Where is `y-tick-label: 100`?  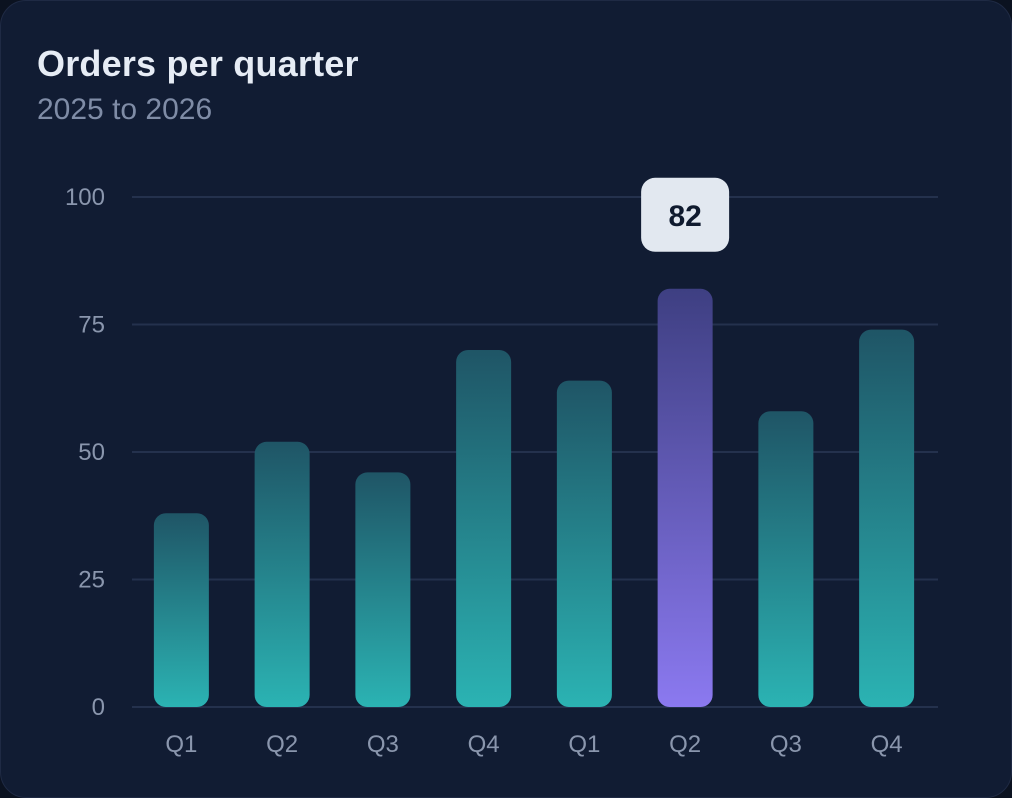
y-tick-label: 100 is located at coordinates (85, 197).